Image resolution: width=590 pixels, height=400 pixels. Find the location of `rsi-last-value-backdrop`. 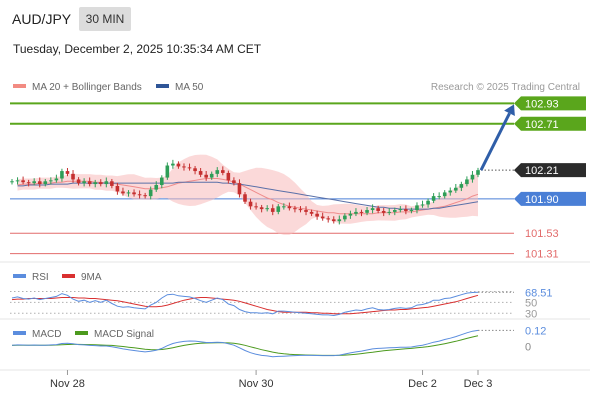

rsi-last-value-backdrop is located at coordinates (539, 292).